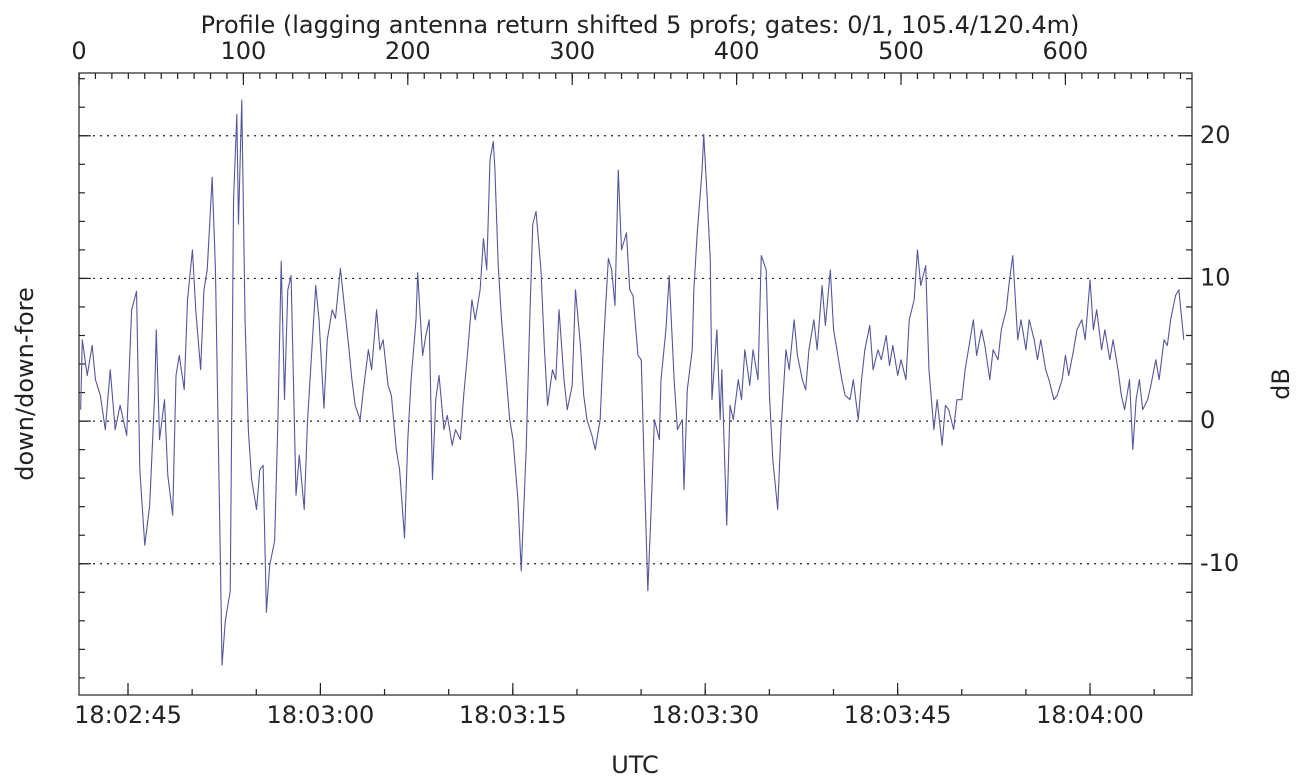  Describe the element at coordinates (572, 51) in the screenshot. I see `x-tick-label: 300` at that location.